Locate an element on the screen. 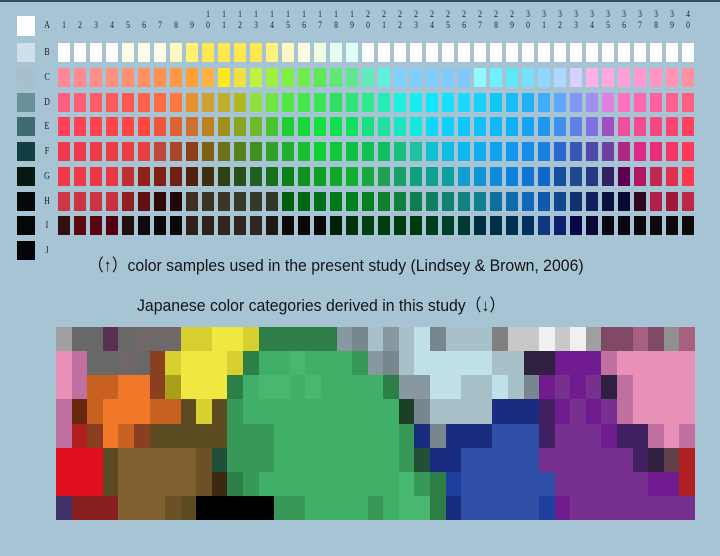 This screenshot has width=720, height=556. color-sample-G28 is located at coordinates (496, 176).